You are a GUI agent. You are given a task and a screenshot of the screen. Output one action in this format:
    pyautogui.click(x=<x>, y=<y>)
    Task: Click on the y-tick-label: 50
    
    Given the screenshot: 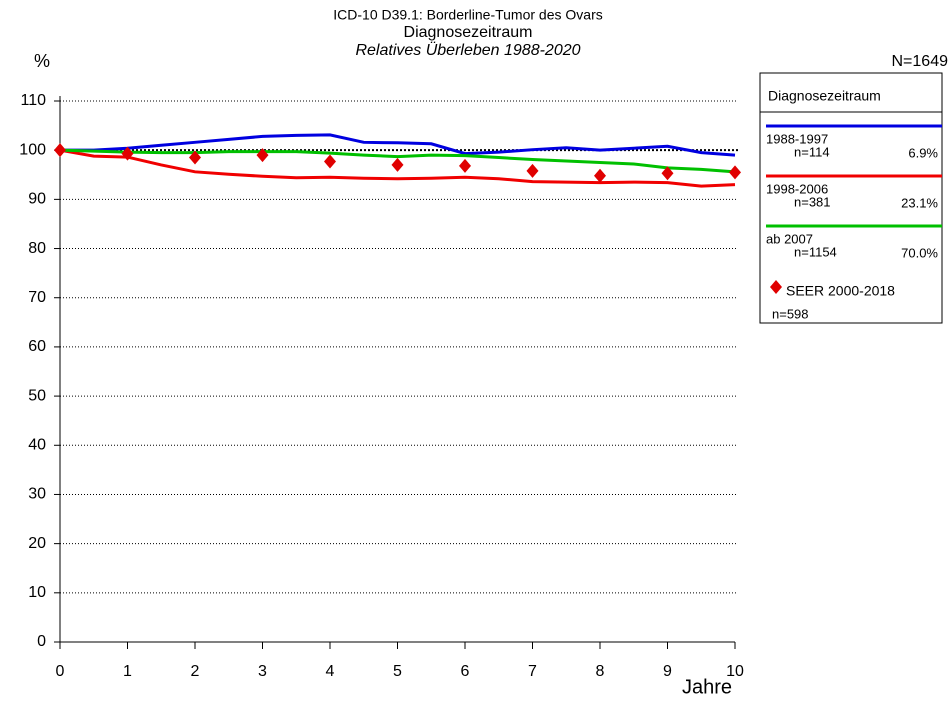 What is the action you would take?
    pyautogui.click(x=37, y=395)
    